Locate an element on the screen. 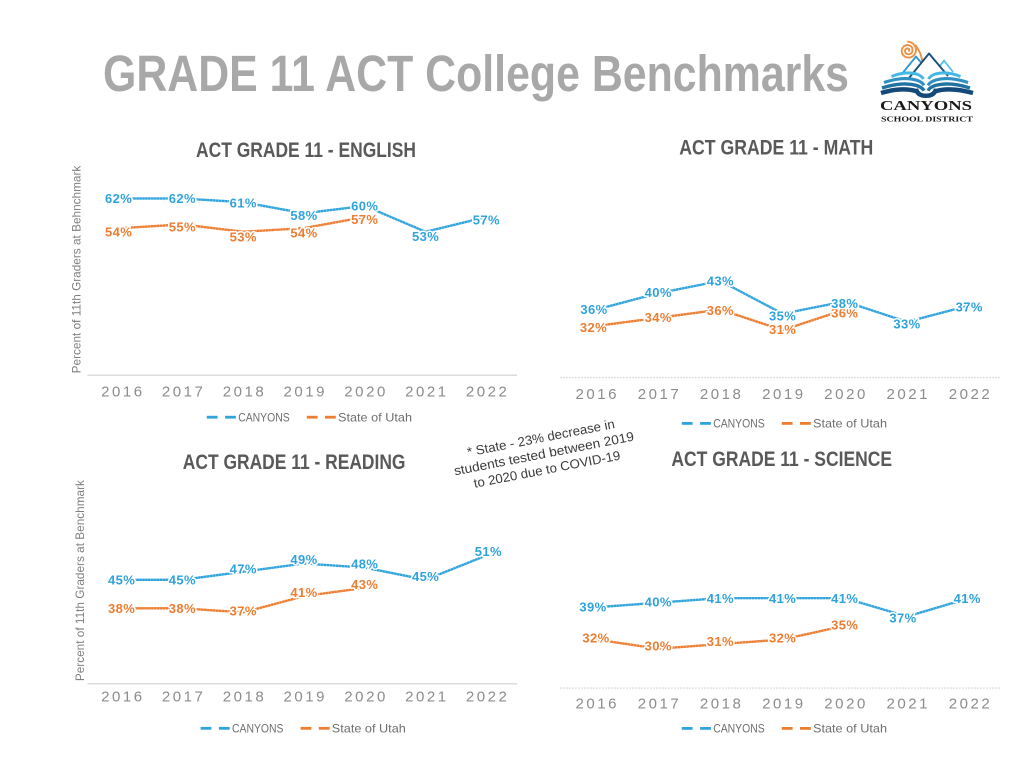  svg-text: 51% is located at coordinates (488, 551).